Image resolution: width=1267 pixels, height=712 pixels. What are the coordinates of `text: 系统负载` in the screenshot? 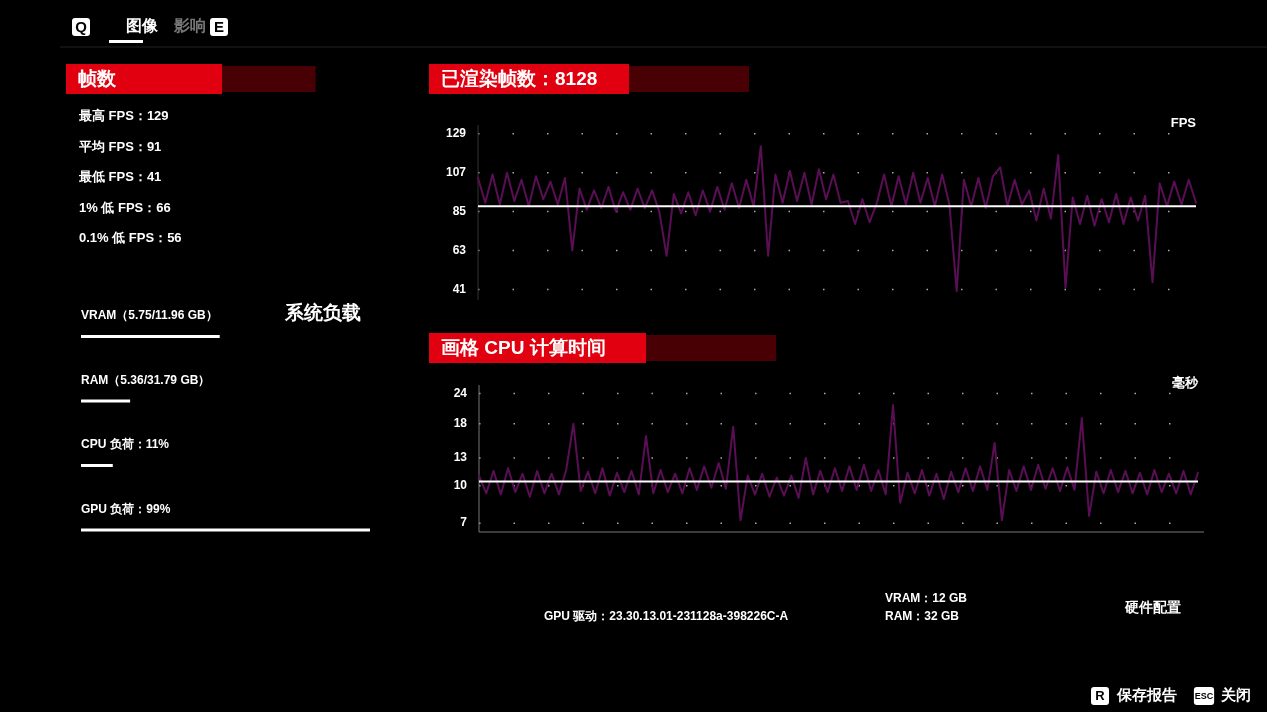 It's located at (322, 313).